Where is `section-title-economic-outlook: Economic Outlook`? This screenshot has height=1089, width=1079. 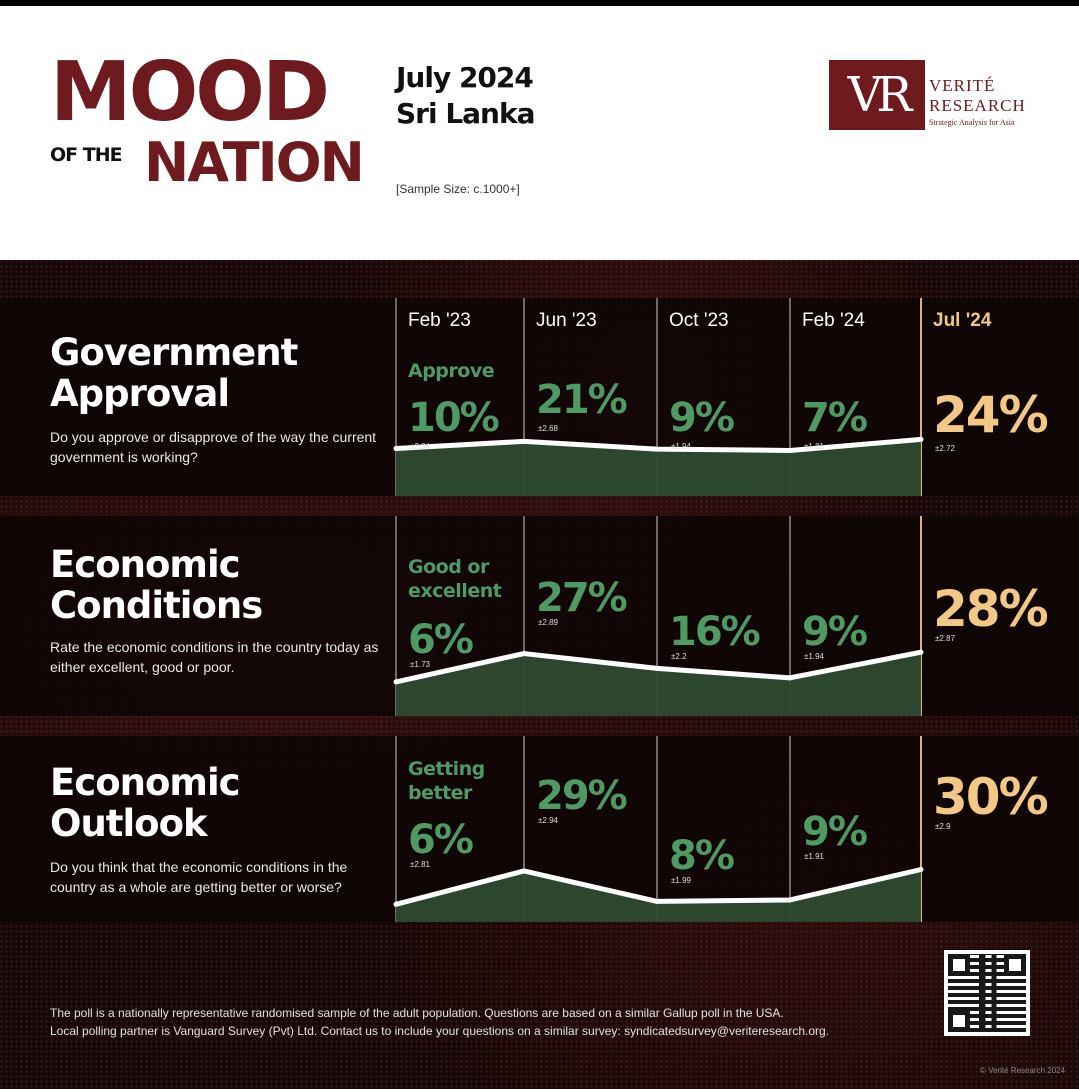
section-title-economic-outlook: Economic Outlook is located at coordinates (145, 803).